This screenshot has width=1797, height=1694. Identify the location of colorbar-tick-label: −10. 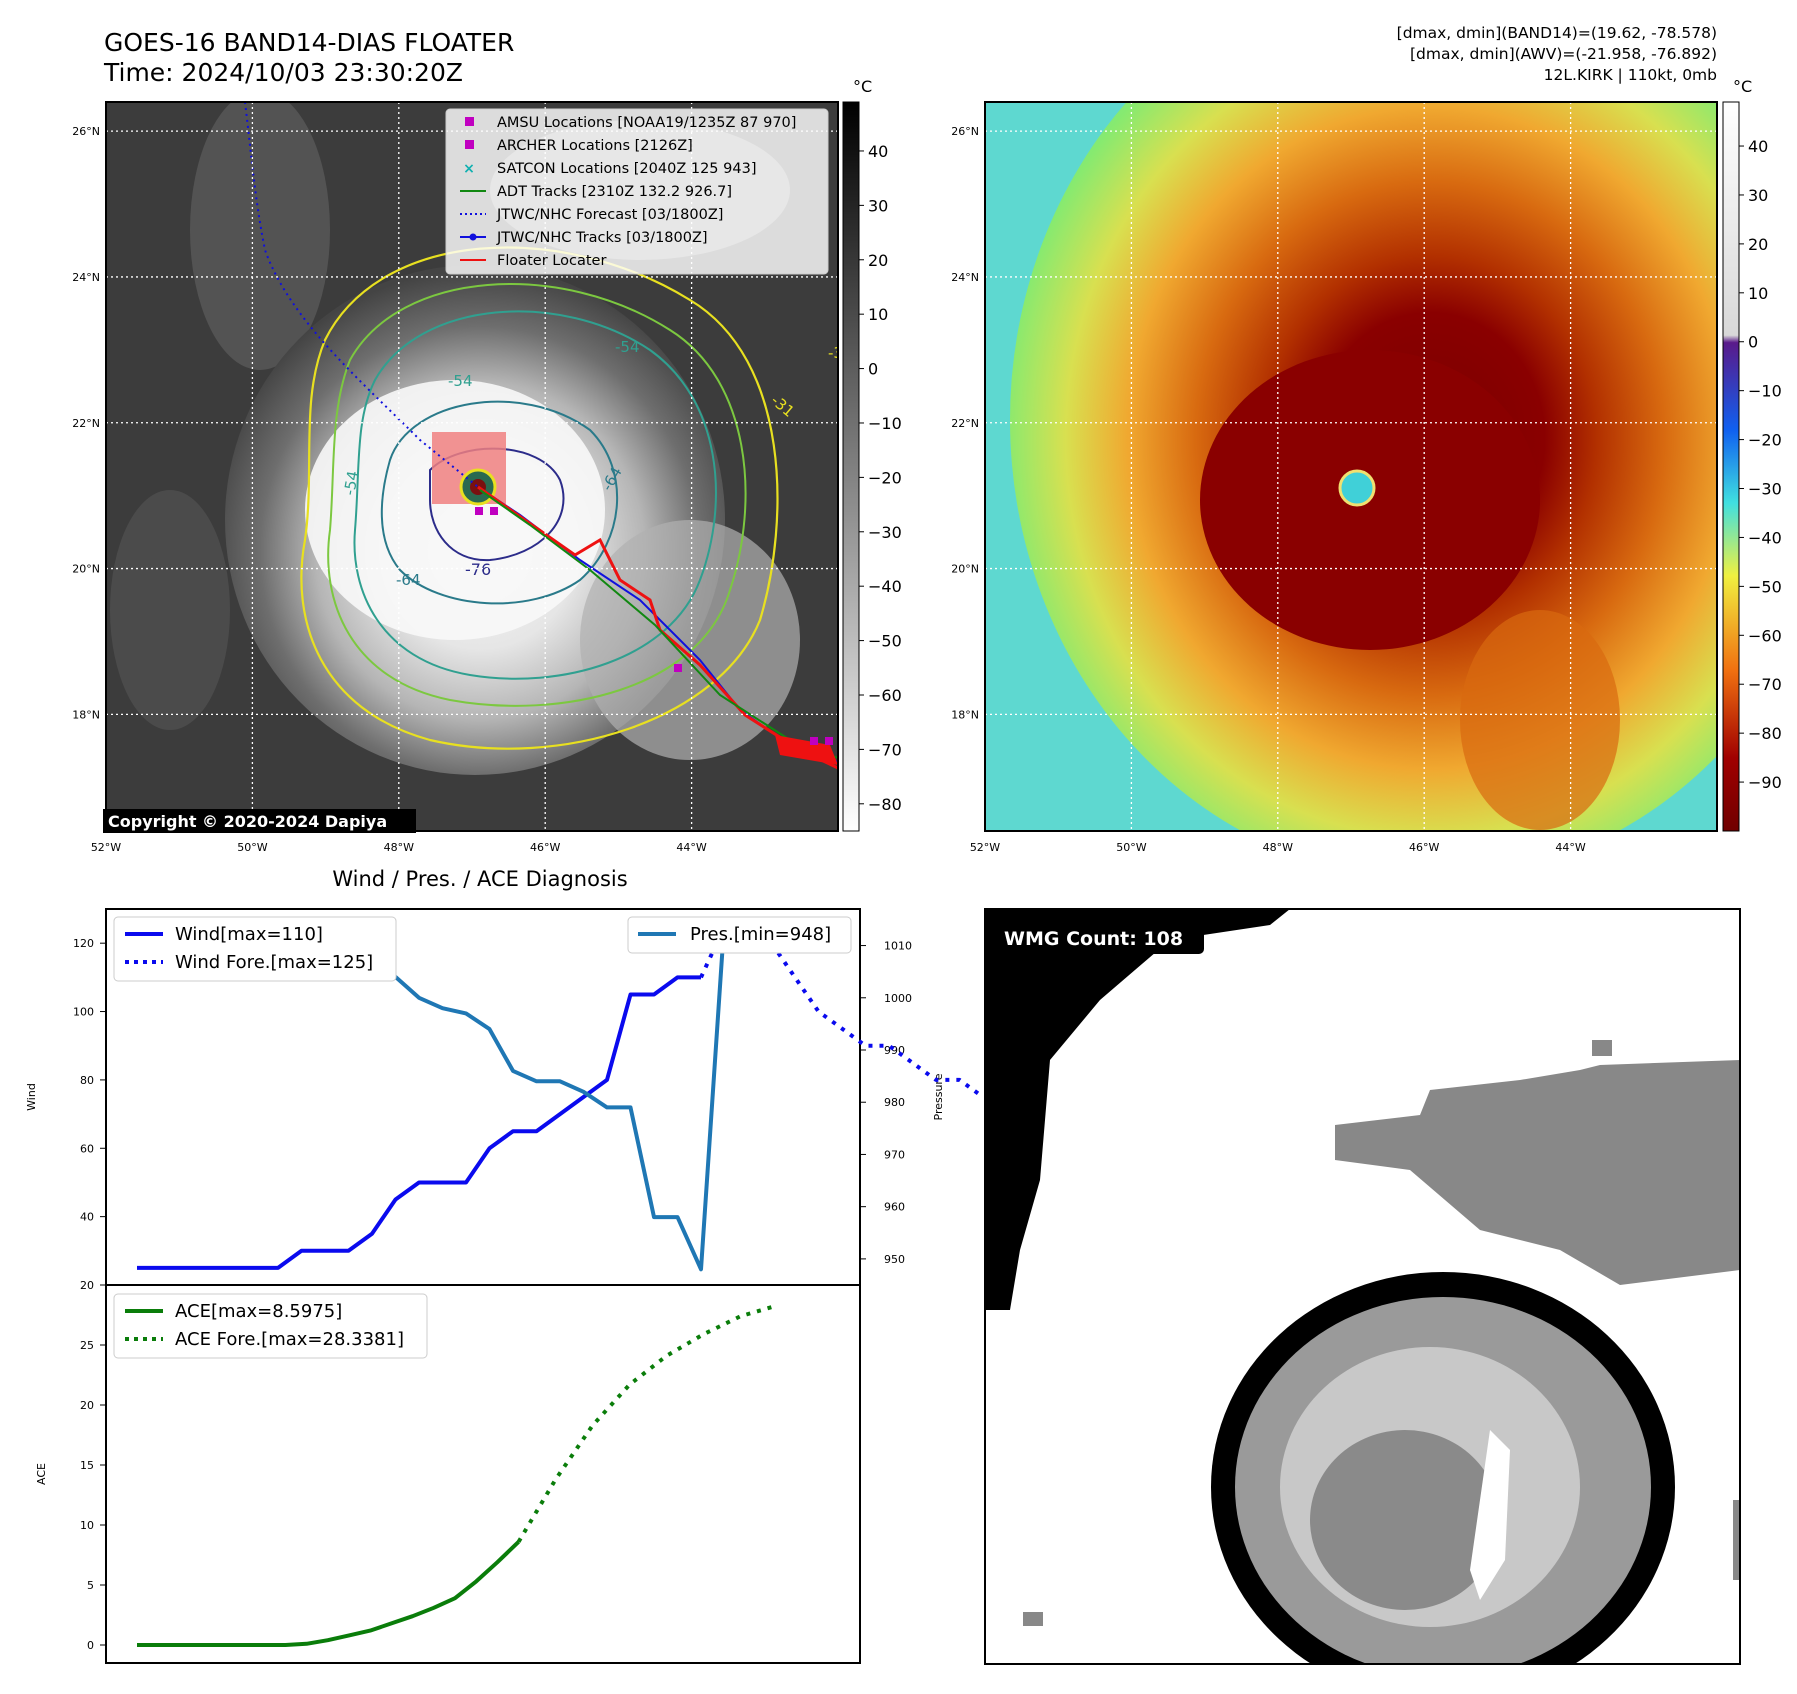
(1765, 391).